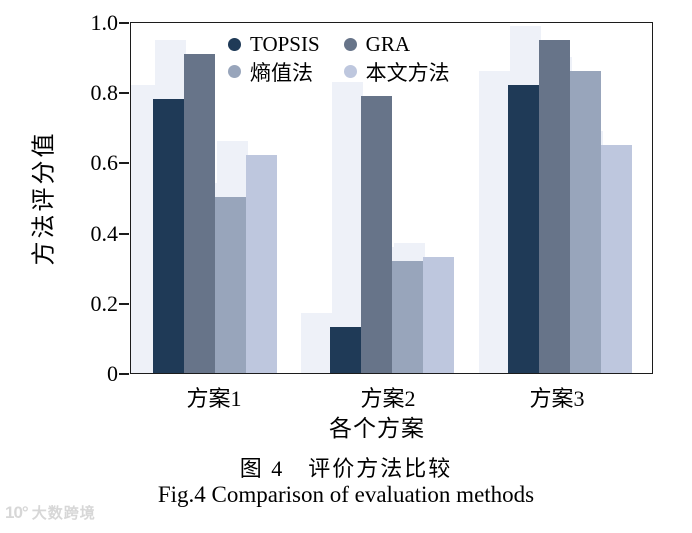 The image size is (692, 533). What do you see at coordinates (345, 350) in the screenshot?
I see `bar-TOPSIS-方案2` at bounding box center [345, 350].